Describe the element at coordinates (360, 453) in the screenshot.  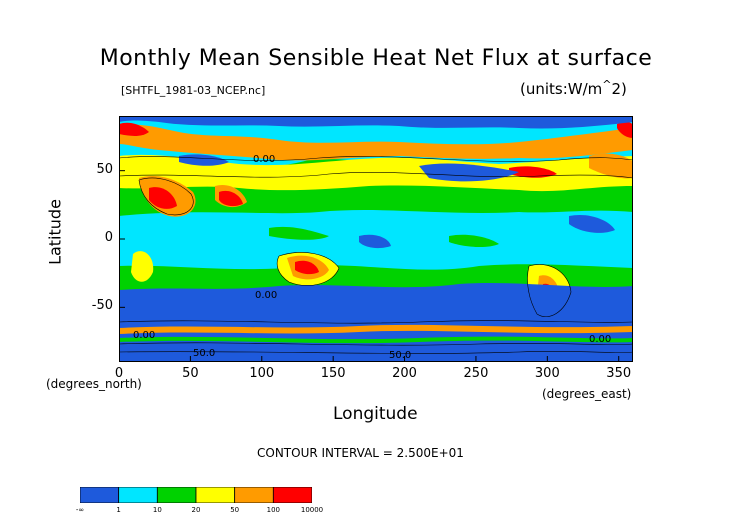
I see `contour-interval-label: CONTOUR INTERVAL = 2.500E+01` at that location.